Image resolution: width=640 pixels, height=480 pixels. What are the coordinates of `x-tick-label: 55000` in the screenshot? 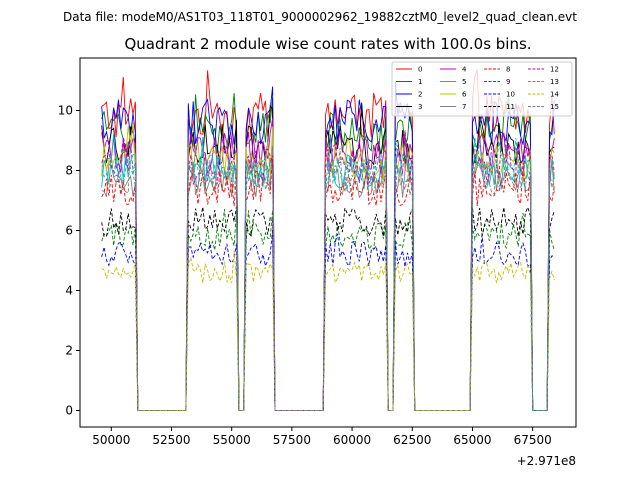 It's located at (232, 440).